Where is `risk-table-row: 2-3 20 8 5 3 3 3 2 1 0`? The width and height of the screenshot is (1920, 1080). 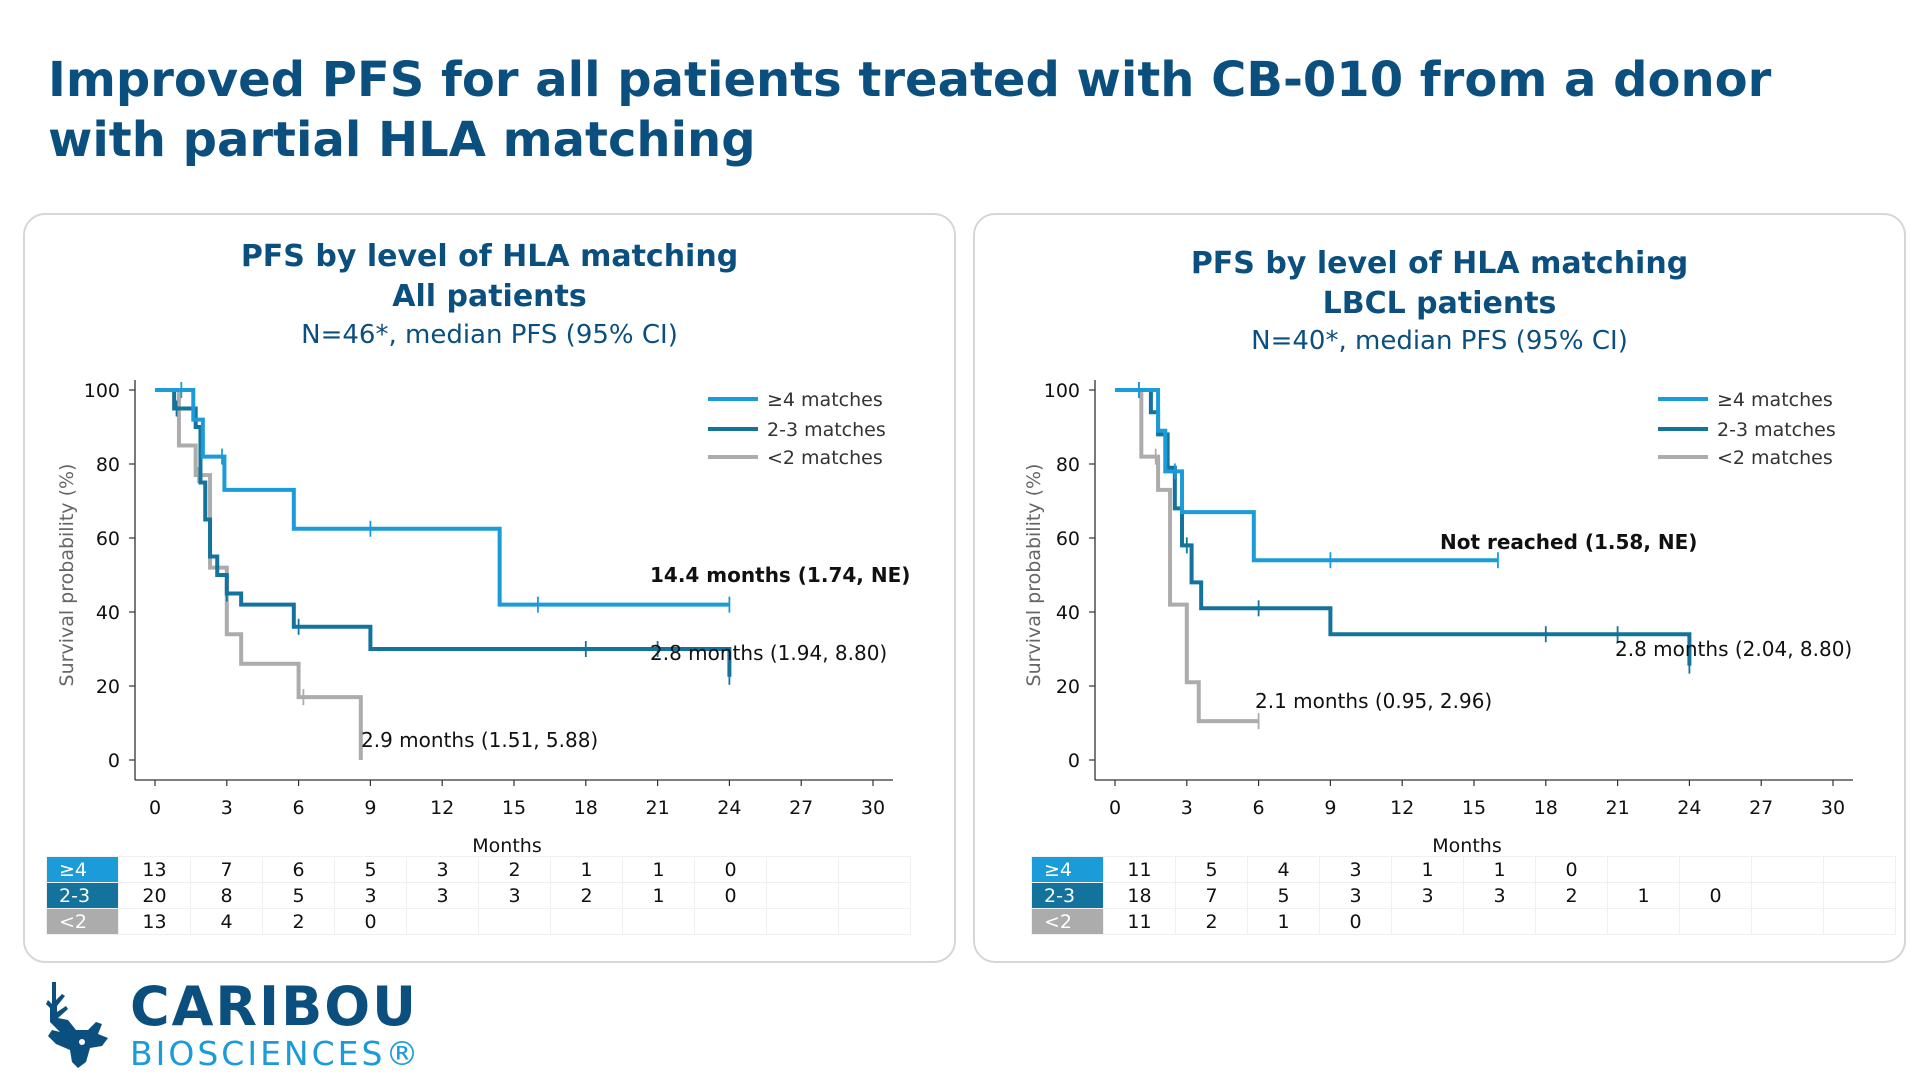
risk-table-row: 2-3 20 8 5 3 3 3 2 1 0 is located at coordinates (478, 895).